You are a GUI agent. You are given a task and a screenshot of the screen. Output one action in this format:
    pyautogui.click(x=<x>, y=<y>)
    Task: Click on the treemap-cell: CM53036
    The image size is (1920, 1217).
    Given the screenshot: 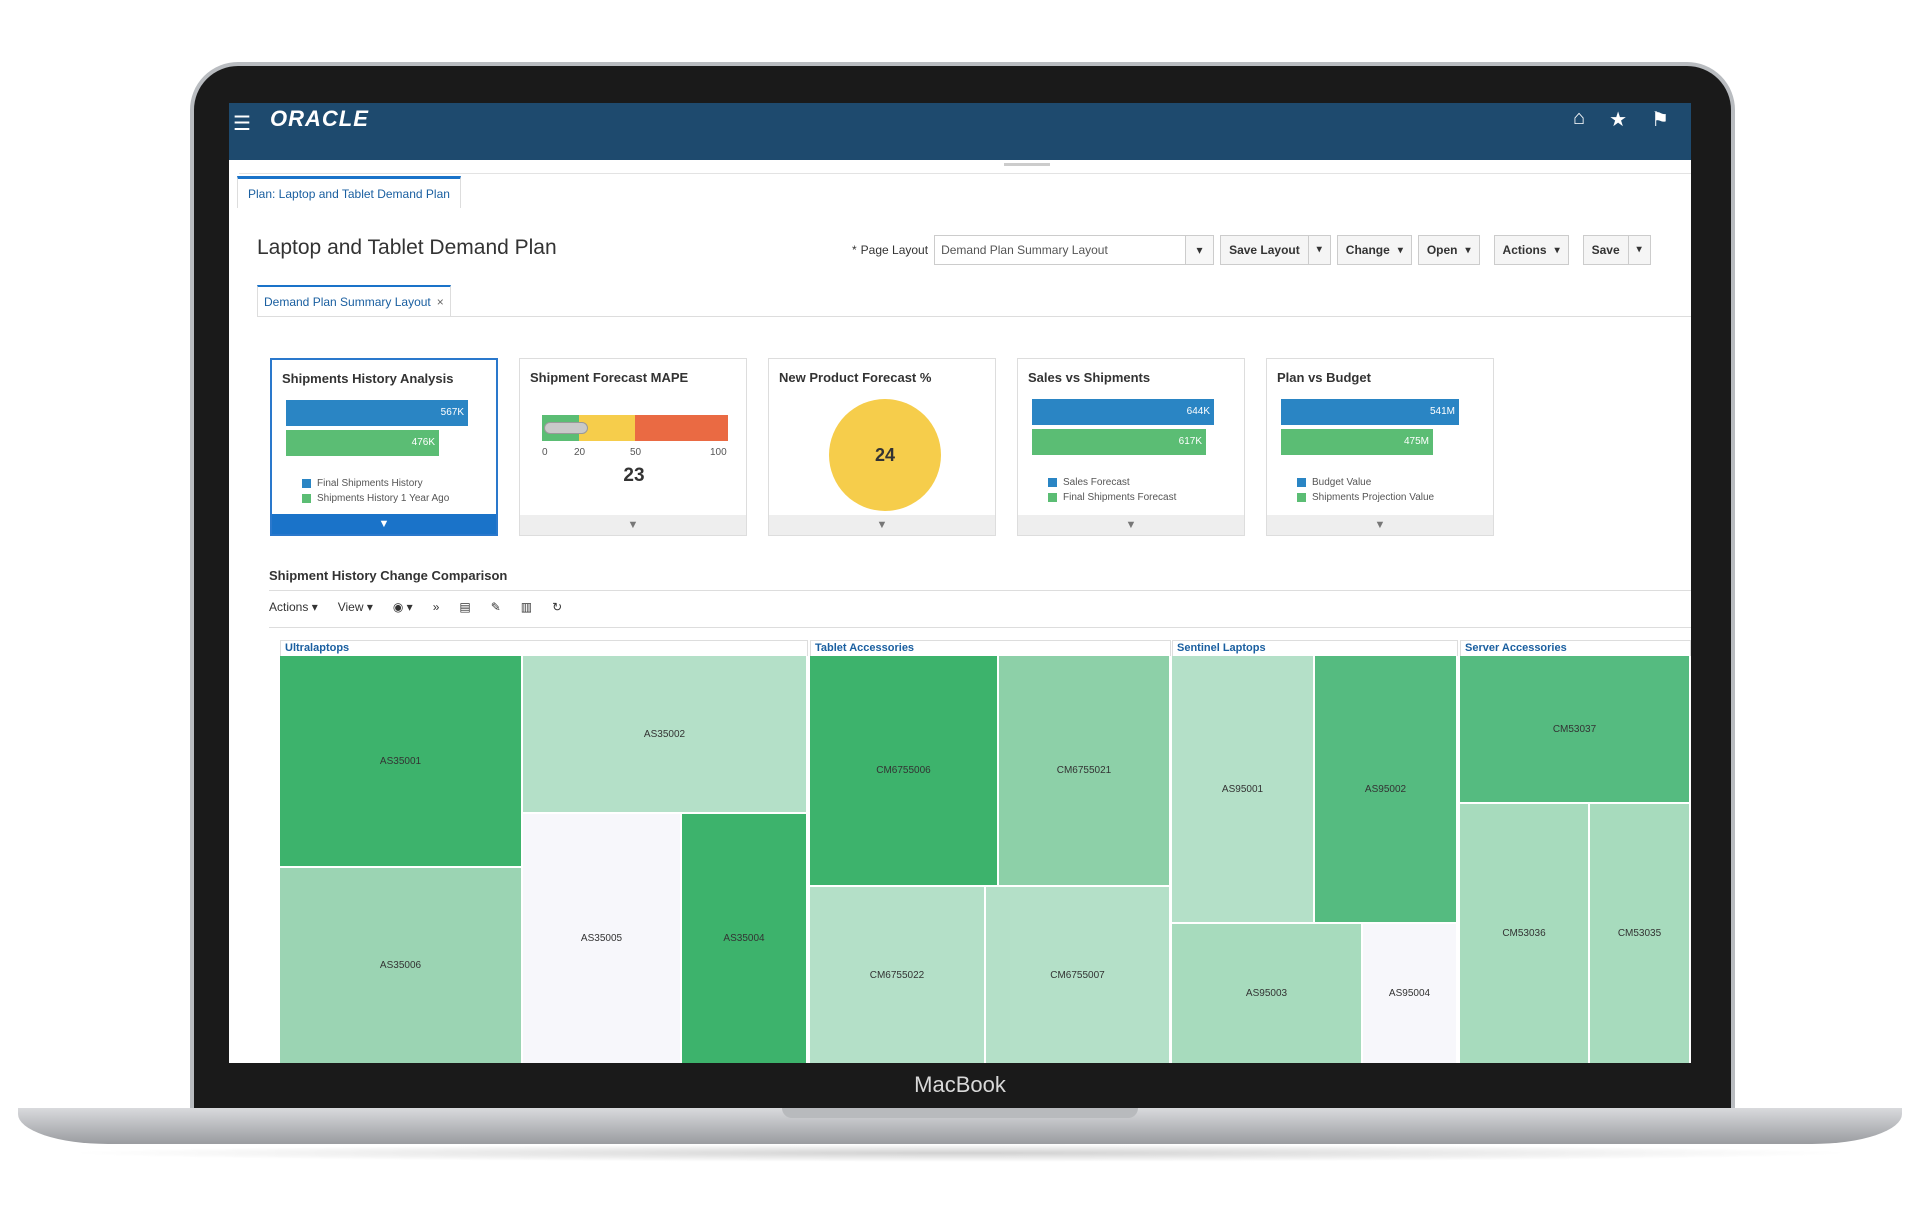 What is the action you would take?
    pyautogui.click(x=1525, y=933)
    